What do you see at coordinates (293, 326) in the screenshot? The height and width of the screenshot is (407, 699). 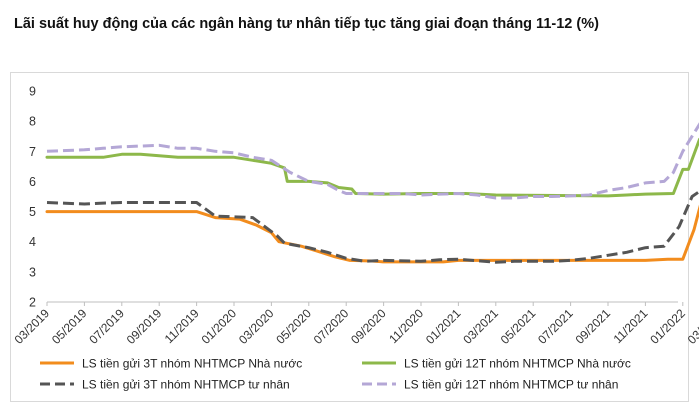 I see `x-tick-label: 05/2020` at bounding box center [293, 326].